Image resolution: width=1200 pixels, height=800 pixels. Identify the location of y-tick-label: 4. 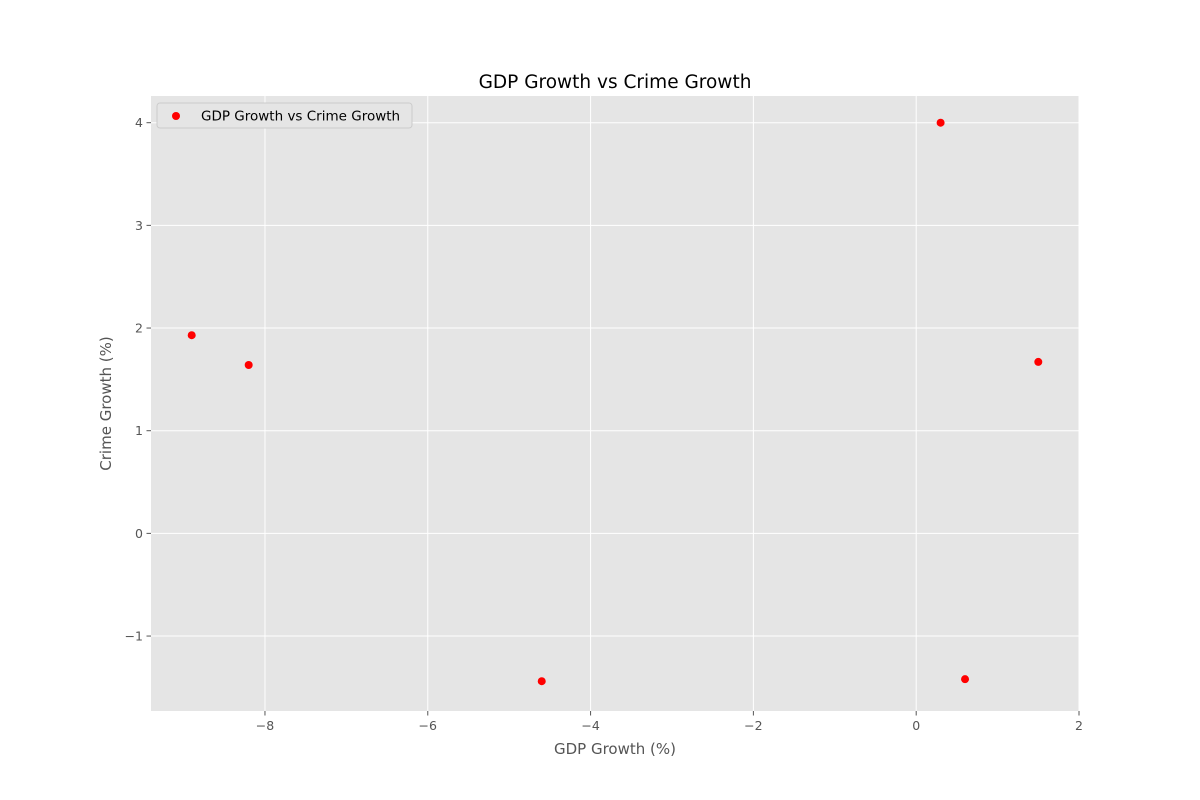
(139, 122).